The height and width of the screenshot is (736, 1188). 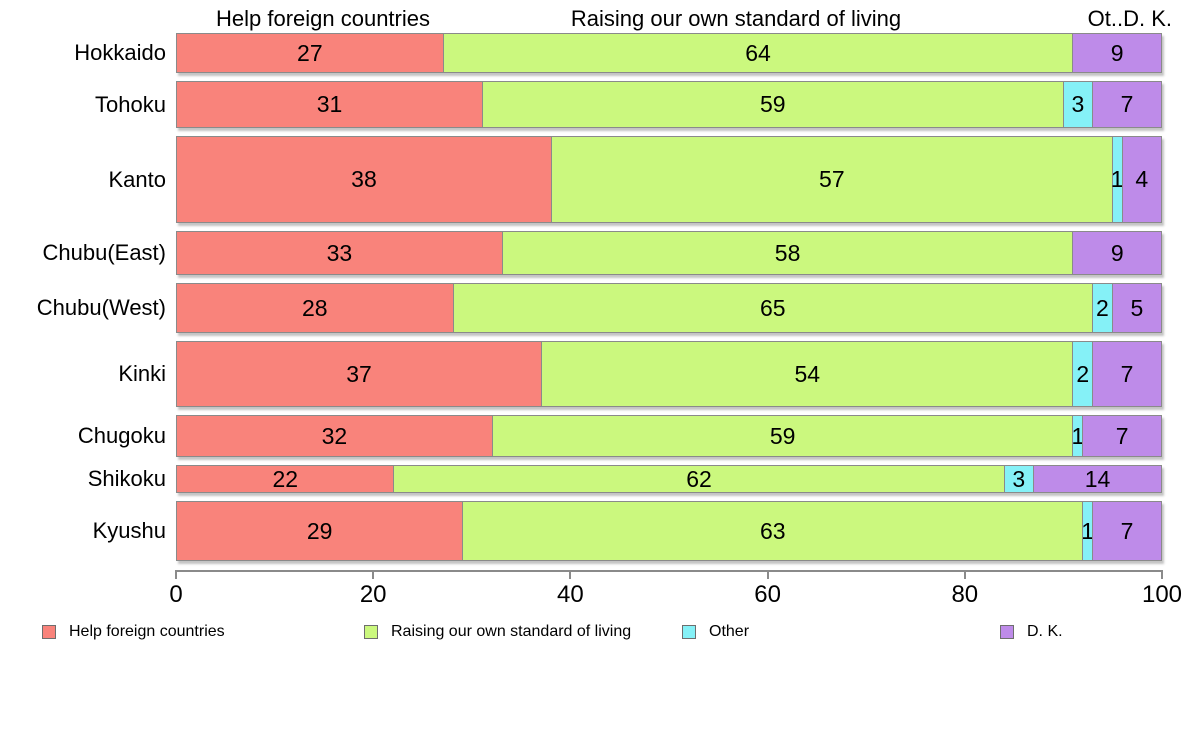 I want to click on bar-segment-raising-our-own-standard-of-living: 63, so click(x=772, y=531).